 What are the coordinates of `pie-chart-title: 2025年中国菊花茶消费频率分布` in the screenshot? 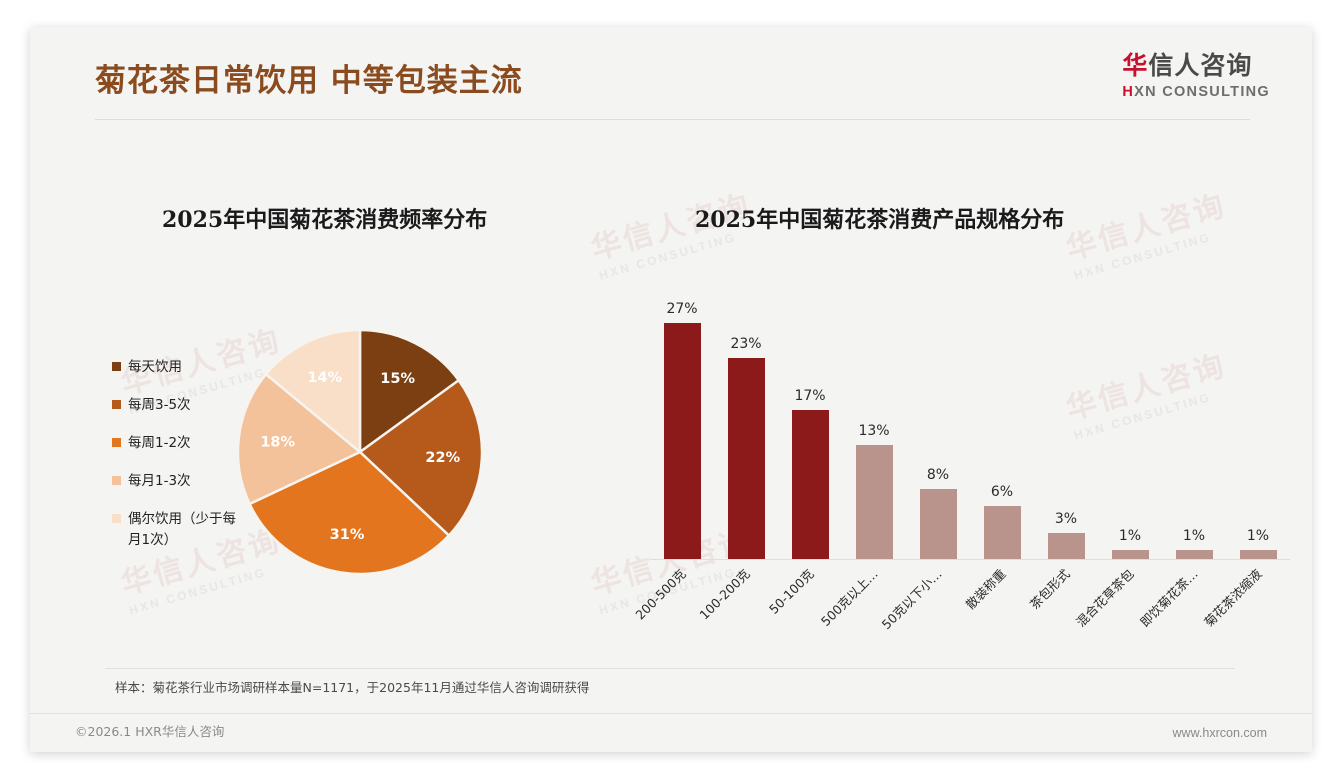 It's located at (325, 220).